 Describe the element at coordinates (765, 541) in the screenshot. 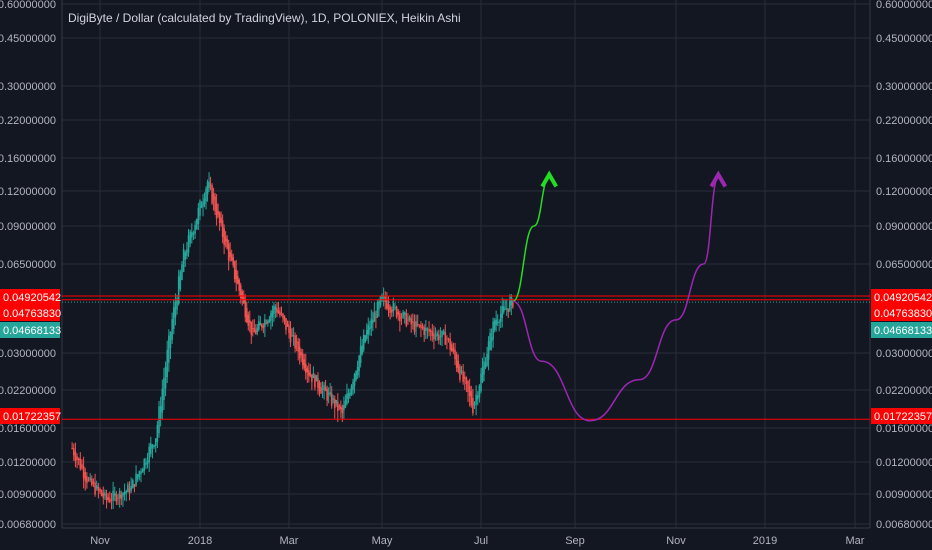

I see `time-tick-label: 2019` at that location.